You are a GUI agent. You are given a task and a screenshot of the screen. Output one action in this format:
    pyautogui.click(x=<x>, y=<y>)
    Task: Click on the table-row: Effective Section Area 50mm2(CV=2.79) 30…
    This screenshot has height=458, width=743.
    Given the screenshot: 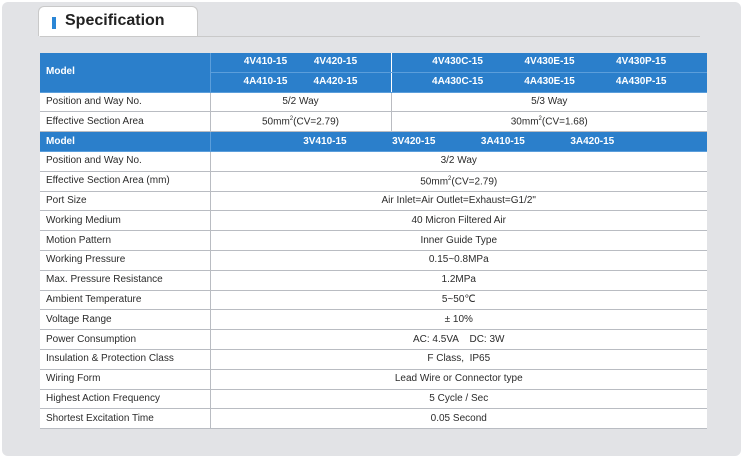 What is the action you would take?
    pyautogui.click(x=373, y=122)
    